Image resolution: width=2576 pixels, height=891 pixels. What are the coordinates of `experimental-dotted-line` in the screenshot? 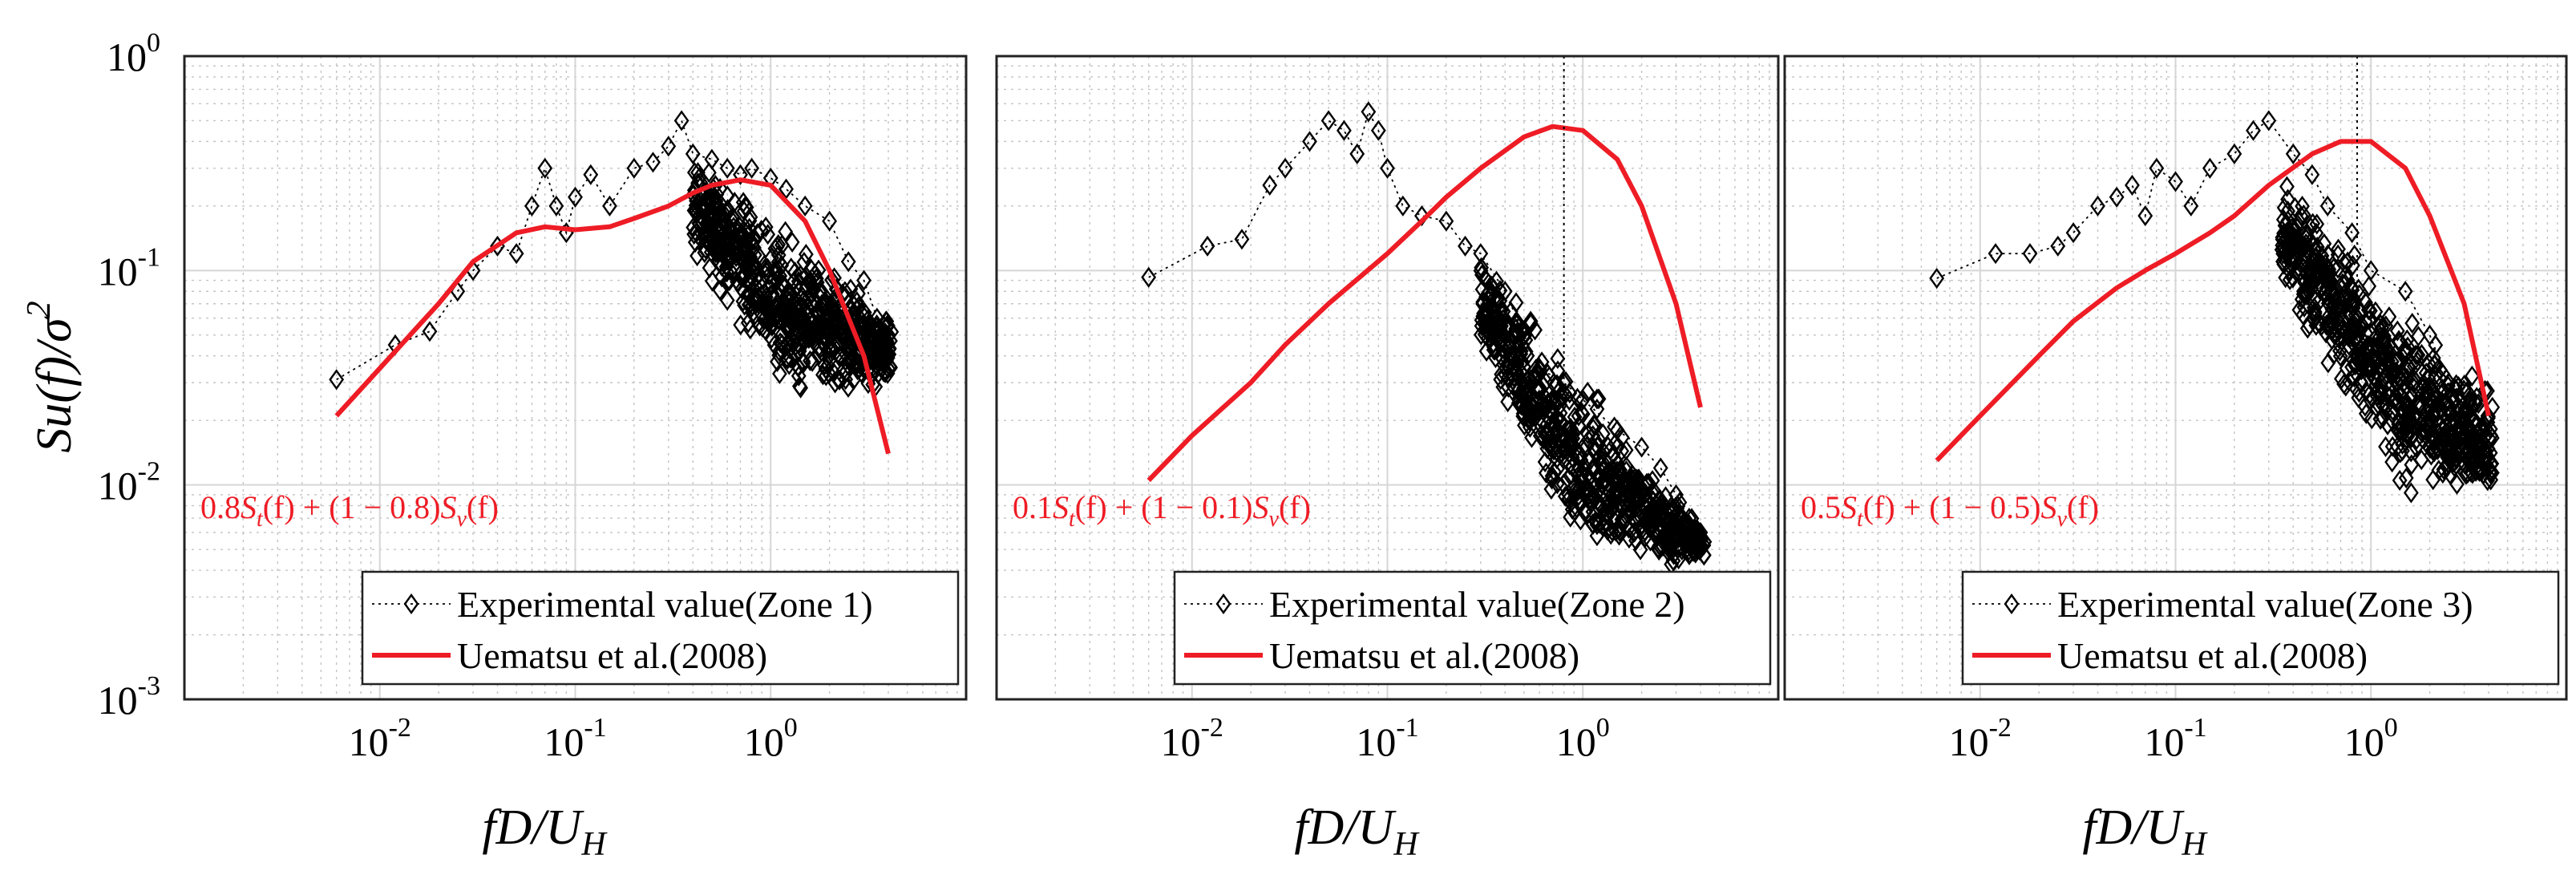 It's located at (1424, 321).